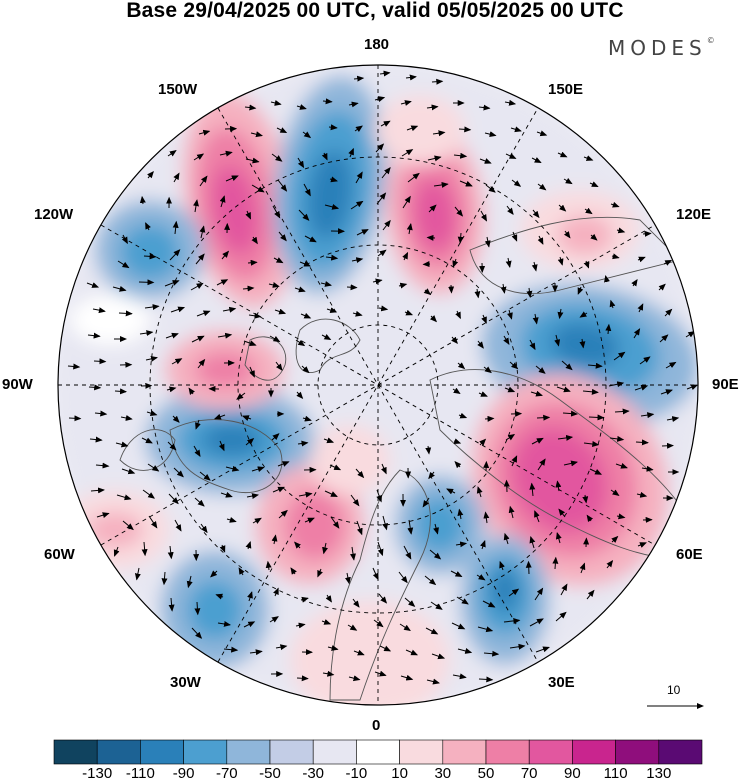 This screenshot has width=750, height=783. I want to click on lon-label-150w: 150W, so click(178, 89).